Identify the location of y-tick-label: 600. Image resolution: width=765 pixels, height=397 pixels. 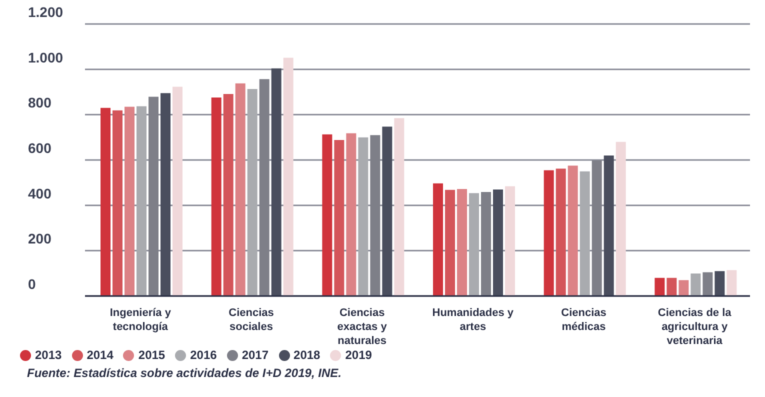
(40, 148).